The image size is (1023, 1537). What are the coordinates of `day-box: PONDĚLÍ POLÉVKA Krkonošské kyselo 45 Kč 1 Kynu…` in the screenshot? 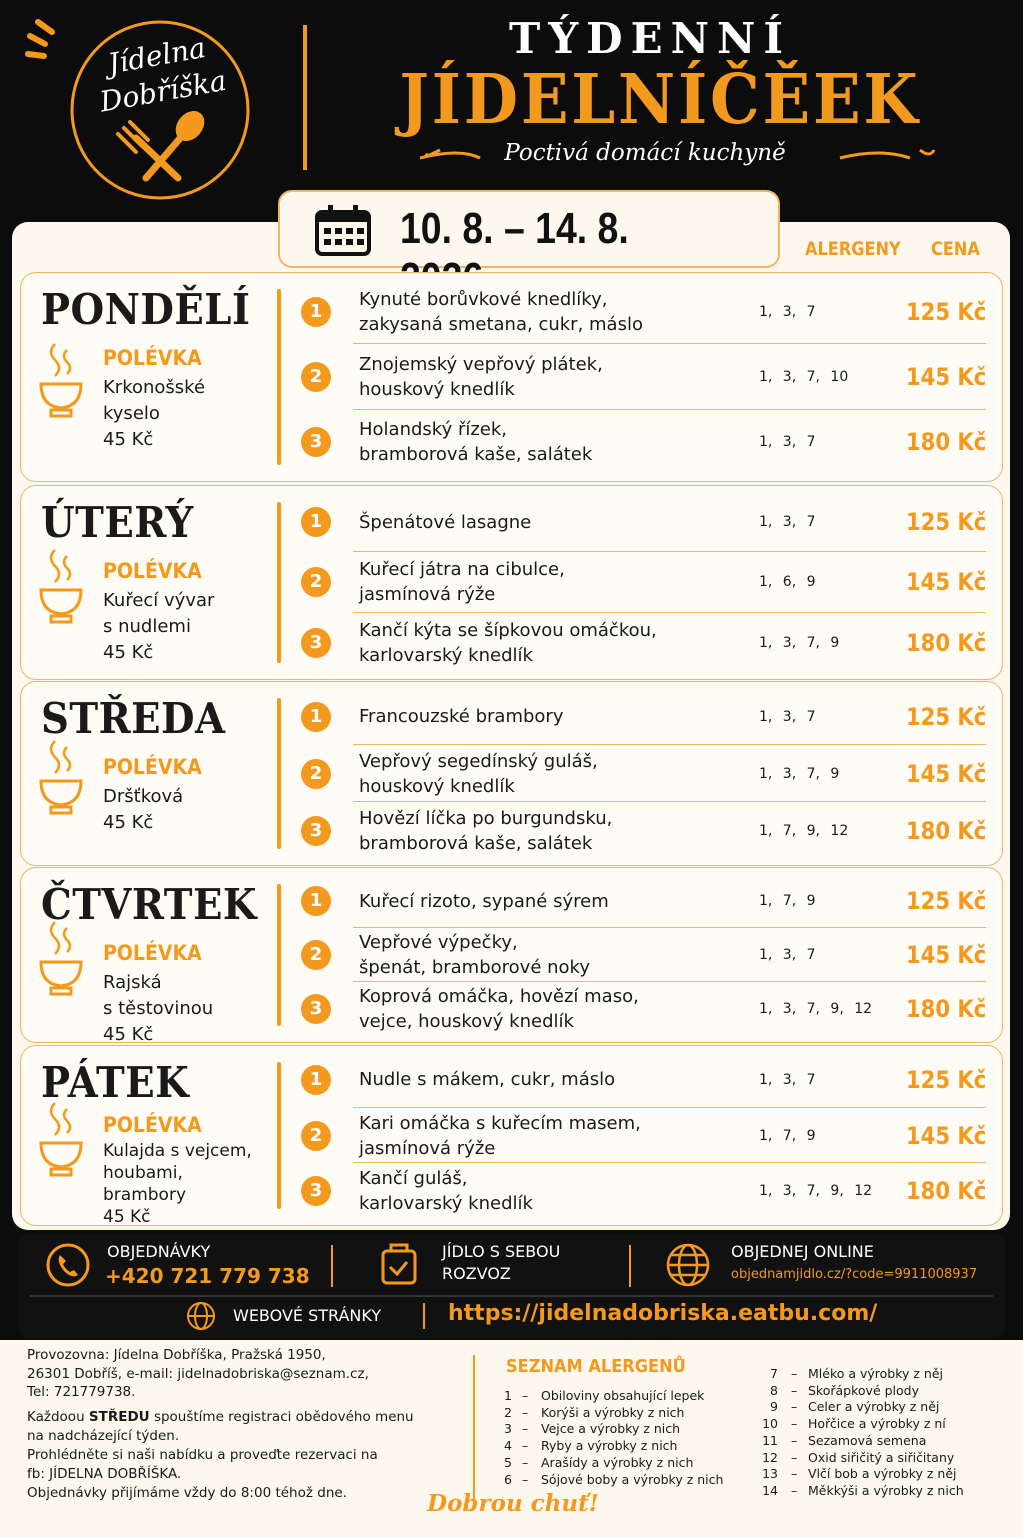 It's located at (511, 377).